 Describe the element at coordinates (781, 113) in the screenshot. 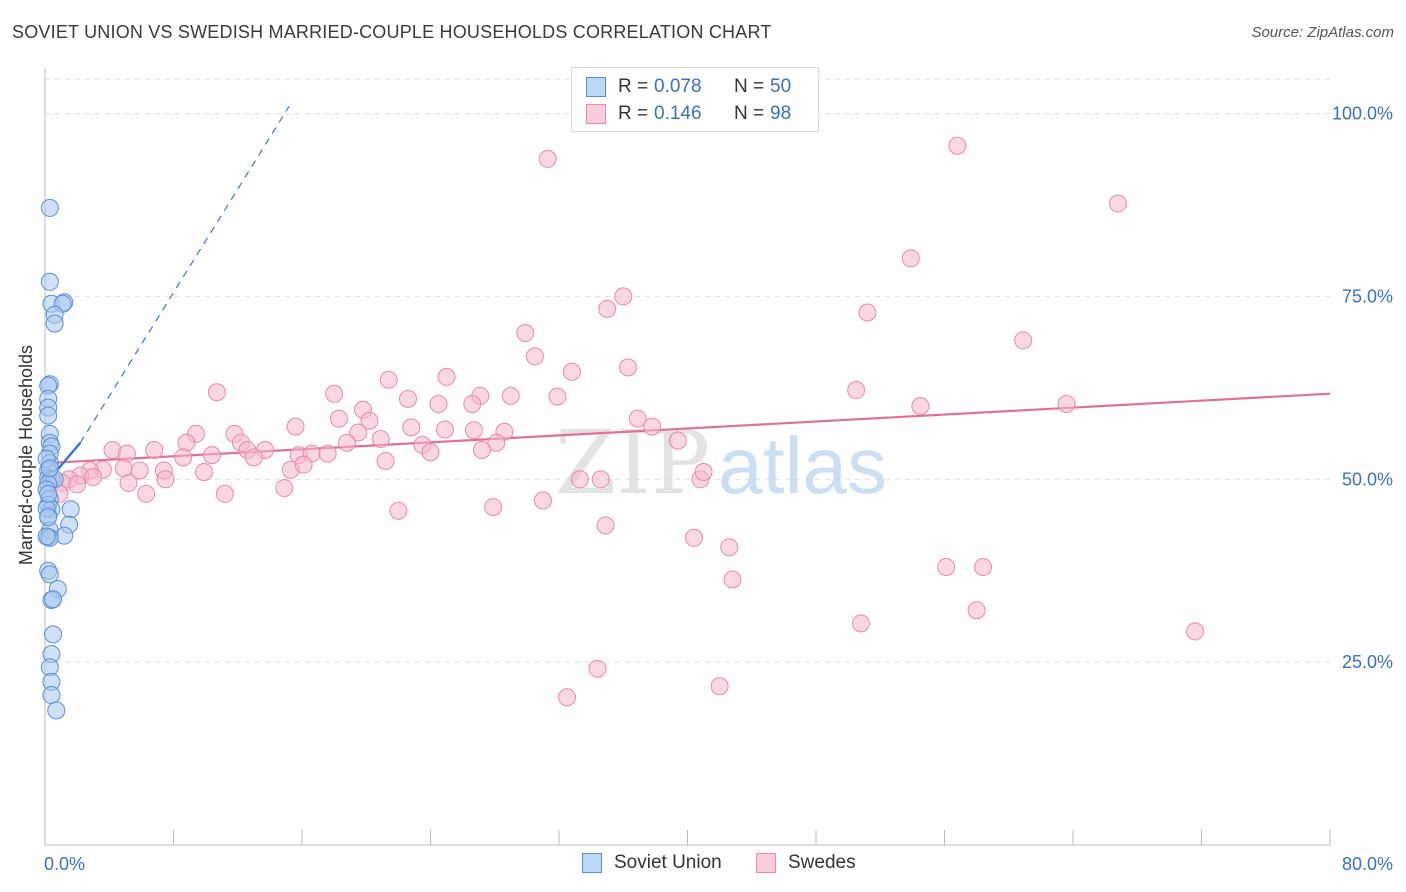

I see `n-value: 98` at that location.